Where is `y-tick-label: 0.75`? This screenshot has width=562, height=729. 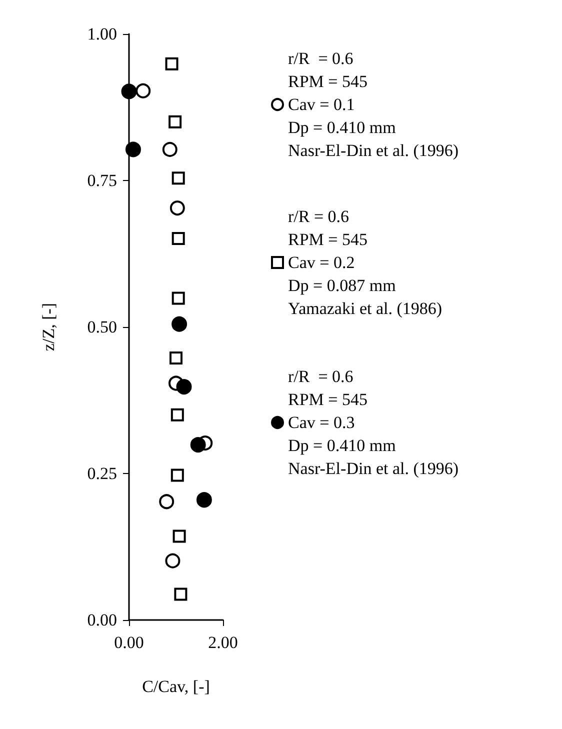 y-tick-label: 0.75 is located at coordinates (102, 180).